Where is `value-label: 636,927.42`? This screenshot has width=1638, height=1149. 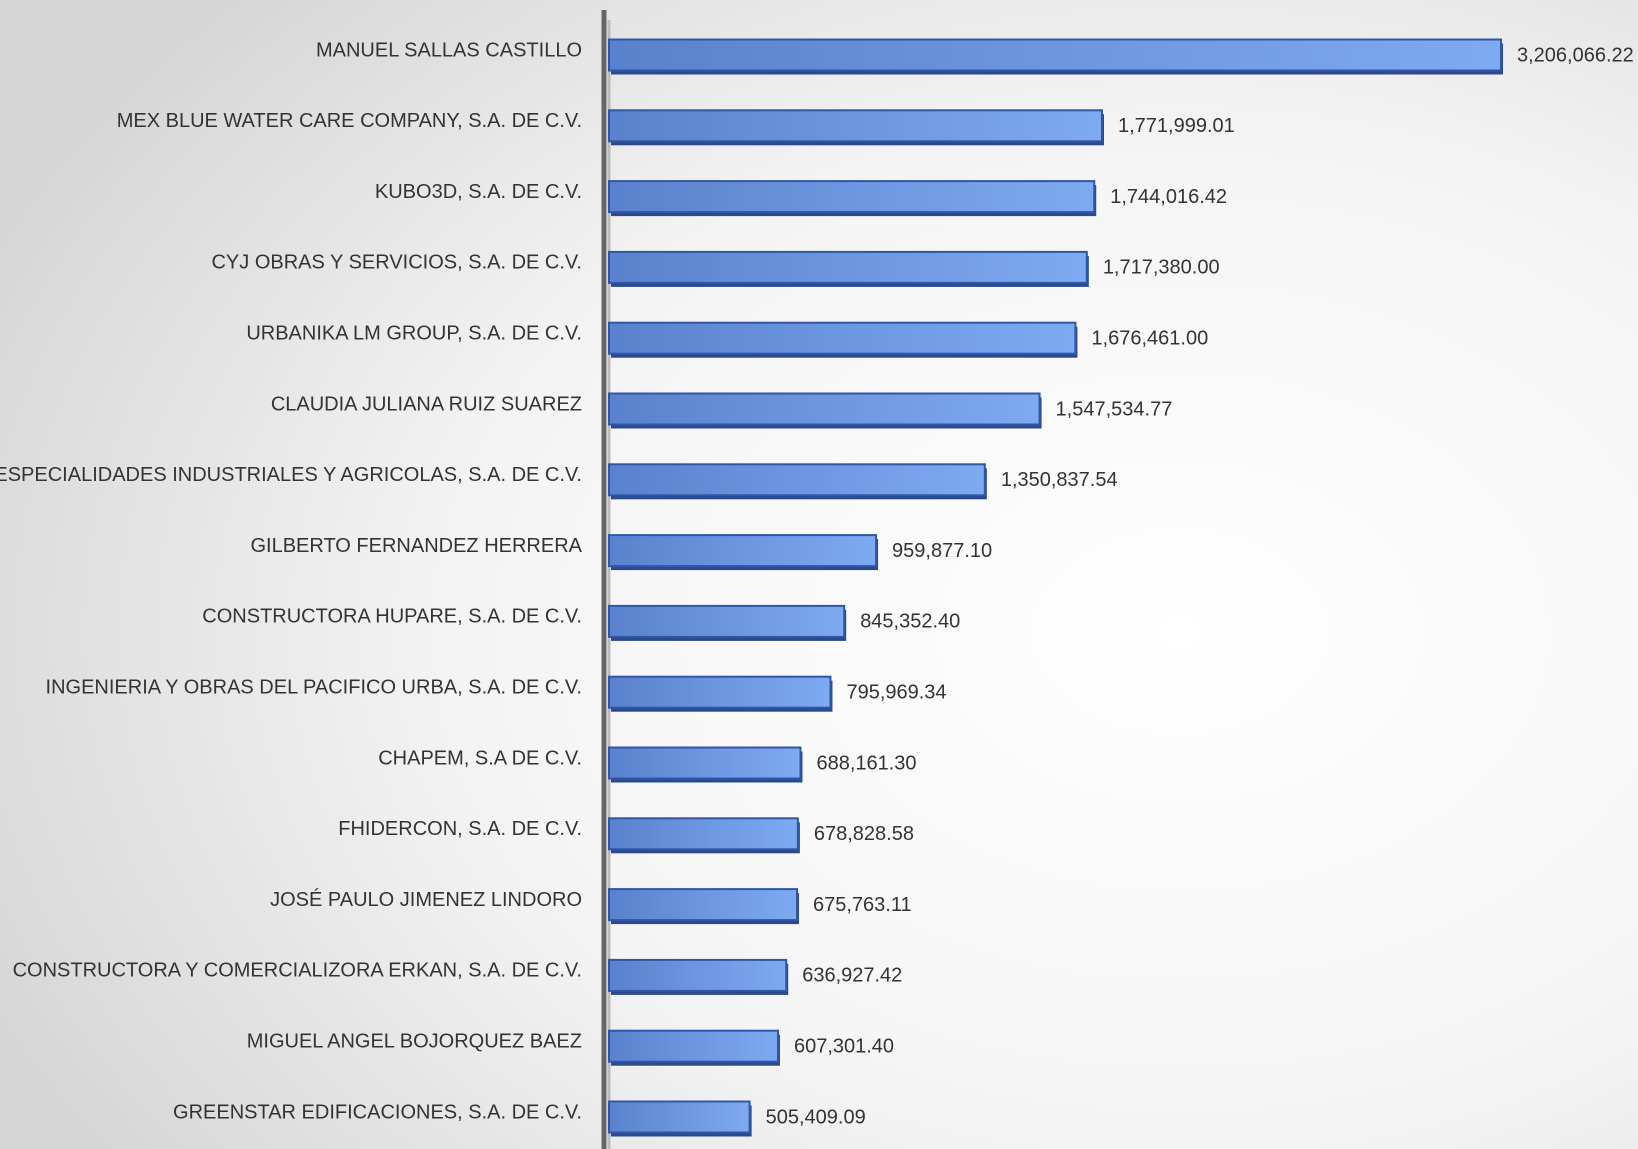 value-label: 636,927.42 is located at coordinates (852, 976).